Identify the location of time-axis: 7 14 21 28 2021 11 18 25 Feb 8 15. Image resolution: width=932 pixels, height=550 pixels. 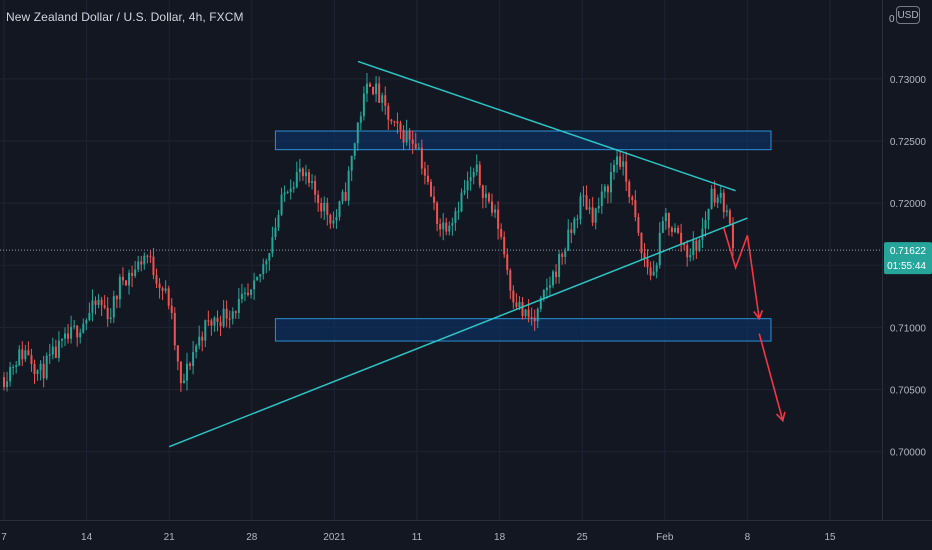
(466, 532).